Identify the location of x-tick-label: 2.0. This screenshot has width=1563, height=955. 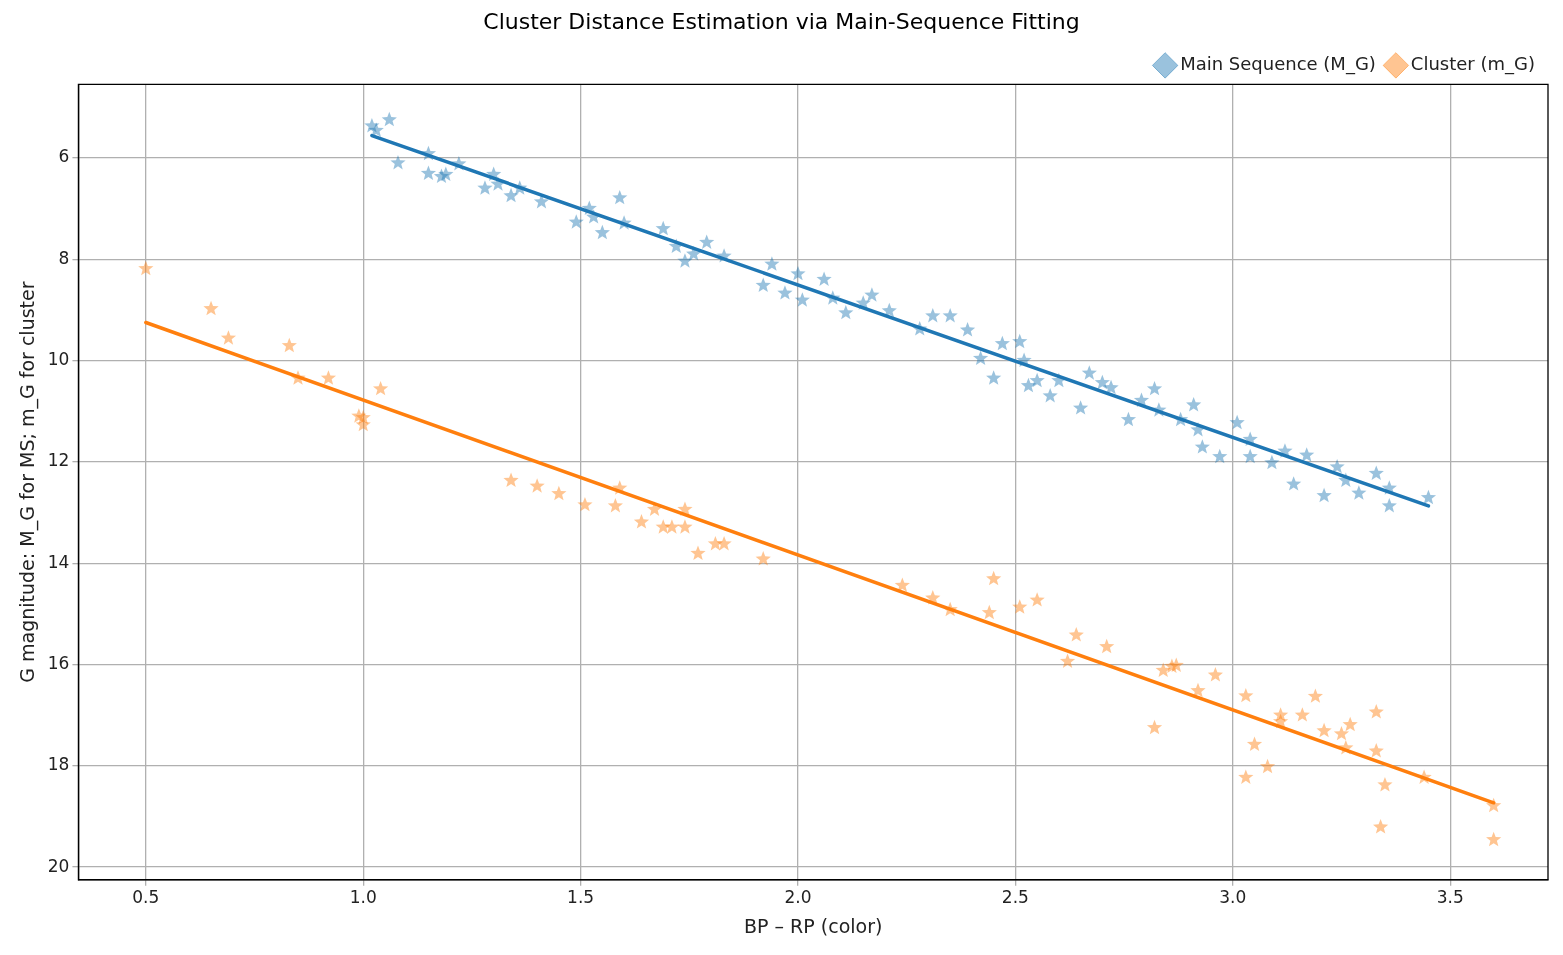
(798, 897).